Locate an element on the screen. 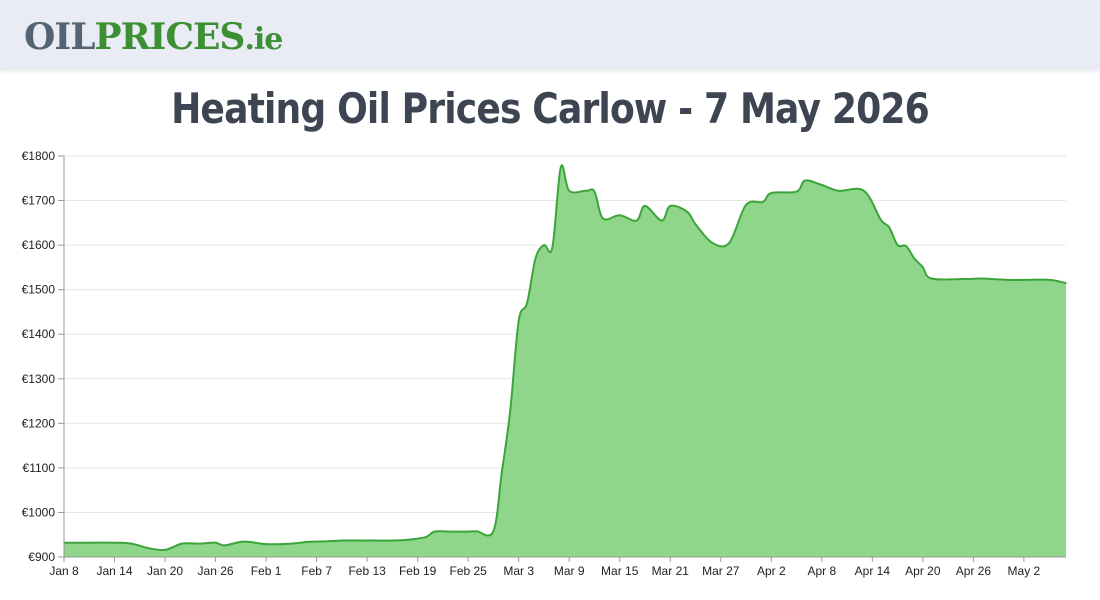 This screenshot has width=1100, height=600. x-tick-label: Apr 8 is located at coordinates (821, 571).